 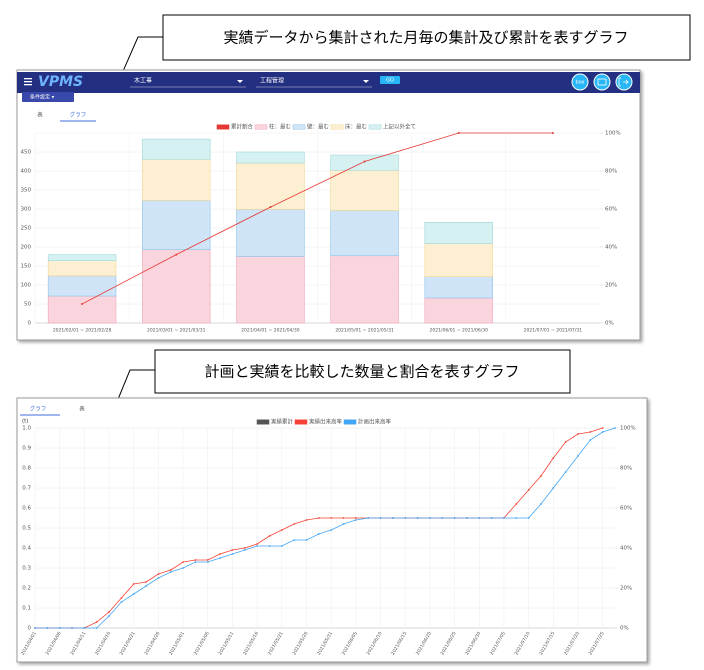 I want to click on go-button, so click(x=390, y=80).